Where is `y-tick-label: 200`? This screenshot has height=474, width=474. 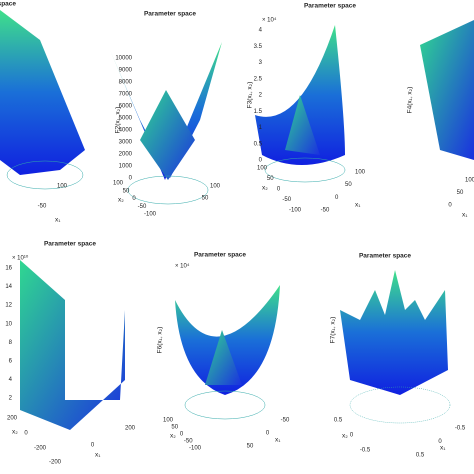
y-tick-label: 200 is located at coordinates (12, 419).